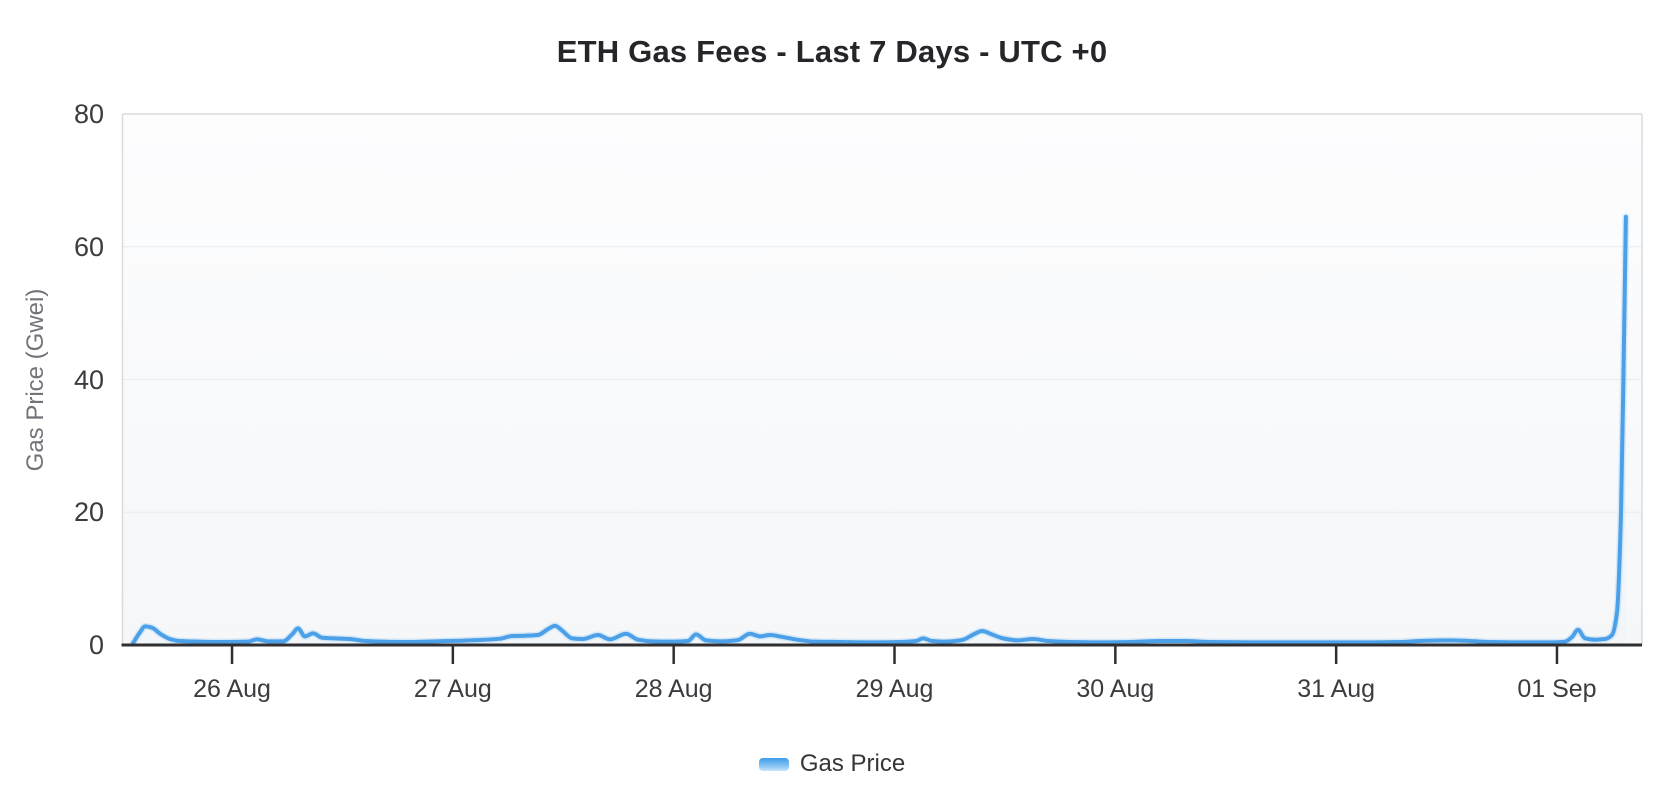  I want to click on chart-title: ETH Gas Fees - Last 7 Days - UTC +0, so click(832, 51).